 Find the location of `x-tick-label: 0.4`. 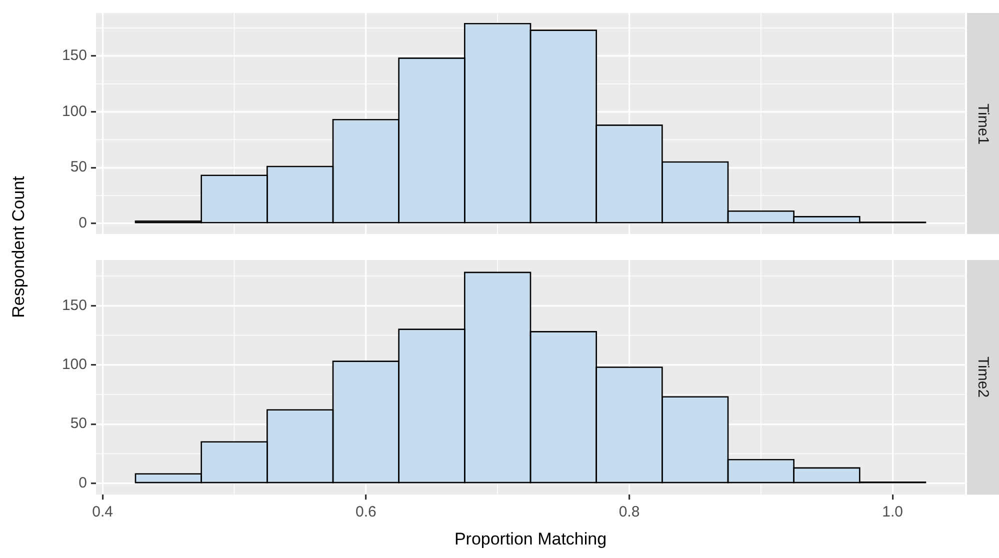

x-tick-label: 0.4 is located at coordinates (103, 512).